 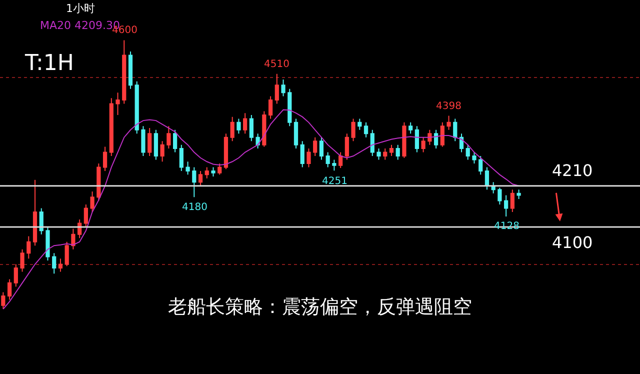 What do you see at coordinates (335, 181) in the screenshot?
I see `annotation: 4251` at bounding box center [335, 181].